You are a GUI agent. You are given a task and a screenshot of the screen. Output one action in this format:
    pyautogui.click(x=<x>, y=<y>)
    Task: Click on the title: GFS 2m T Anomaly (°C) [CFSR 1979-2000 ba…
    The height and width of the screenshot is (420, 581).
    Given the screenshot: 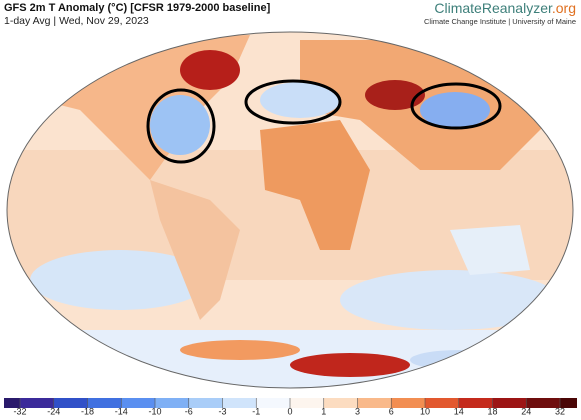 What is the action you would take?
    pyautogui.click(x=137, y=8)
    